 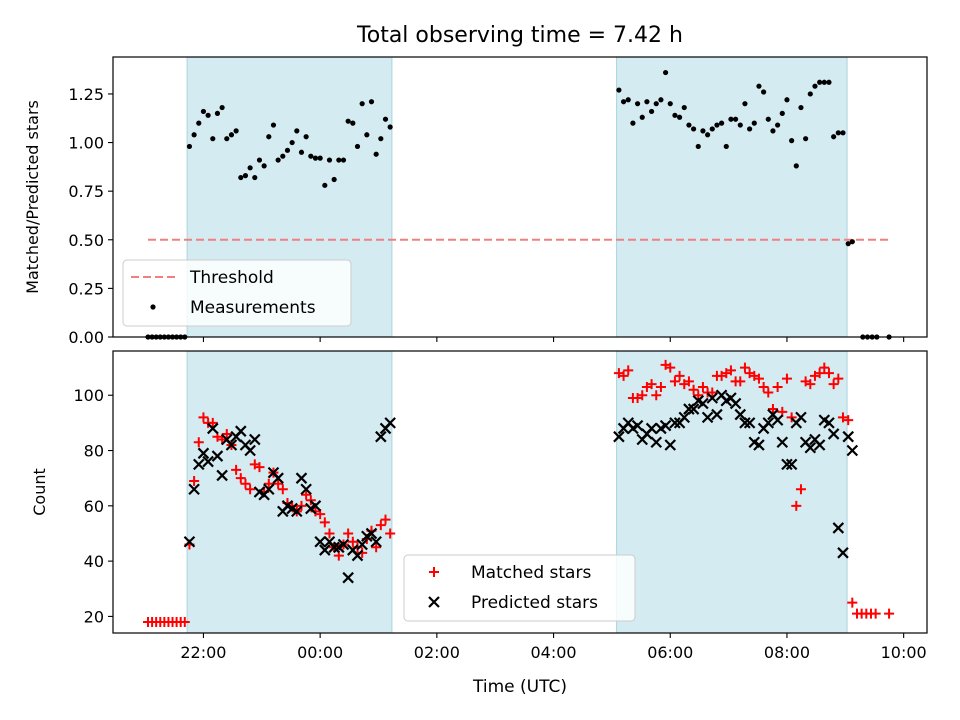 I want to click on x-tick-label: 04:00, so click(x=553, y=652).